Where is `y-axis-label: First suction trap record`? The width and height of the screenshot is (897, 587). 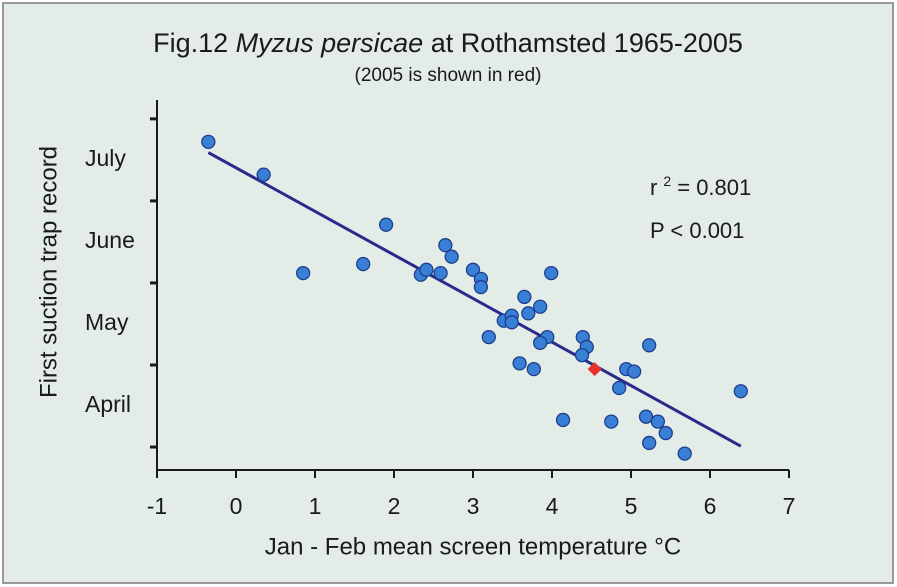
y-axis-label: First suction trap record is located at coordinates (48, 272).